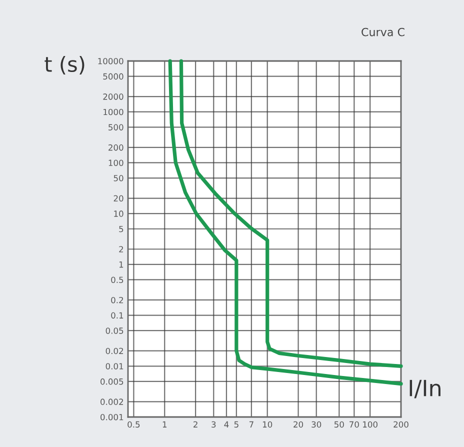 Image resolution: width=464 pixels, height=447 pixels. Describe the element at coordinates (113, 76) in the screenshot. I see `y-tick-label: 5000` at that location.